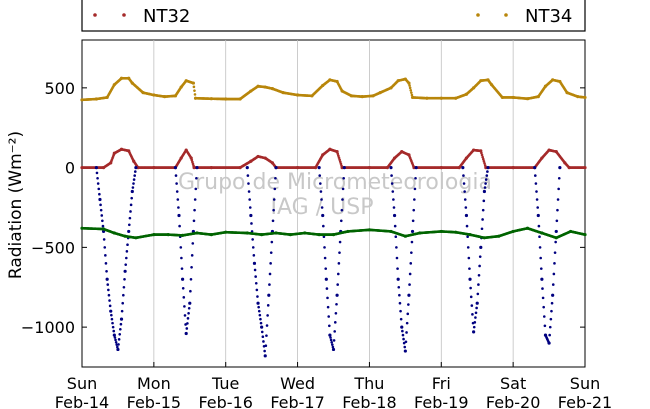 The width and height of the screenshot is (650, 409). Describe the element at coordinates (82, 401) in the screenshot. I see `x-tick-date: Feb-14` at that location.